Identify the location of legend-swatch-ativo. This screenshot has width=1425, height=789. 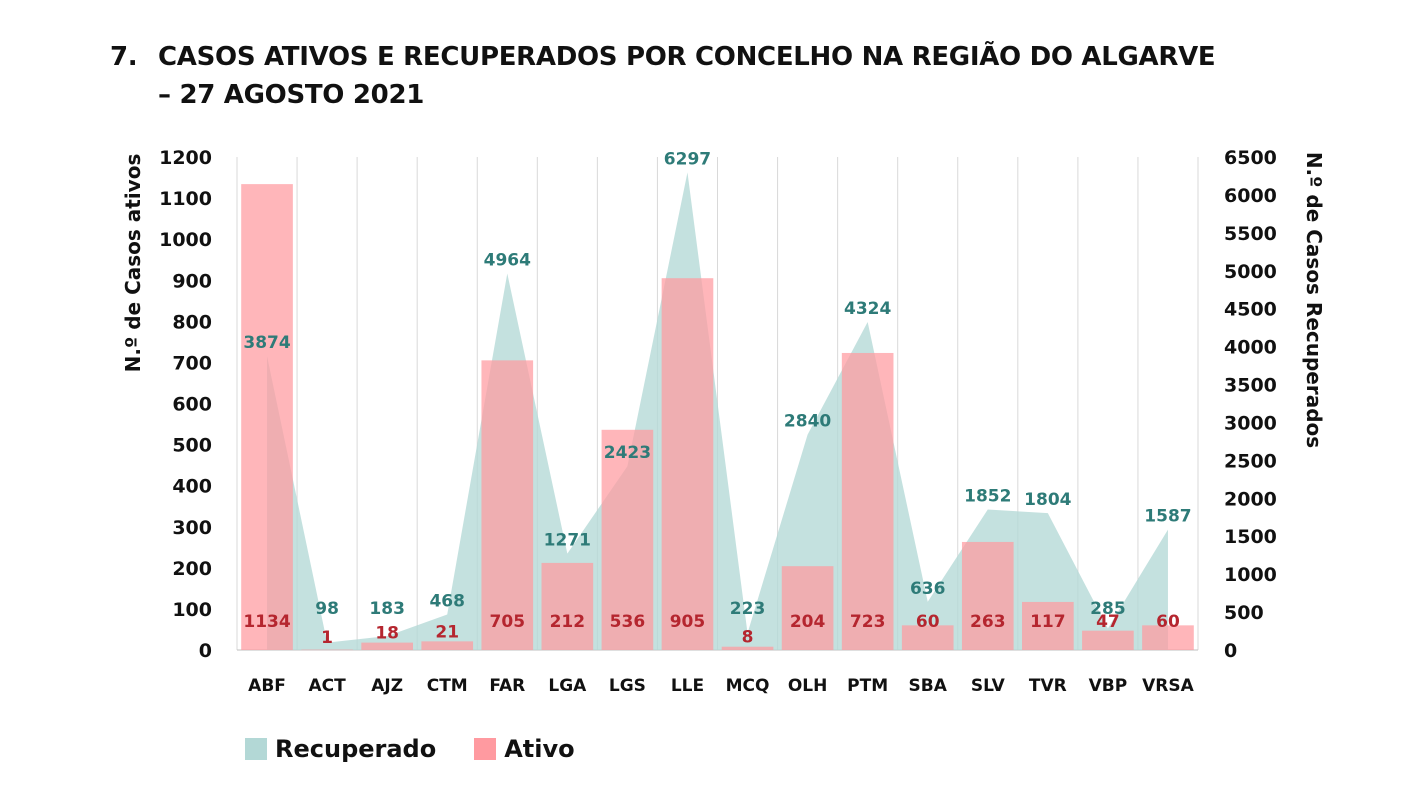
(485, 749).